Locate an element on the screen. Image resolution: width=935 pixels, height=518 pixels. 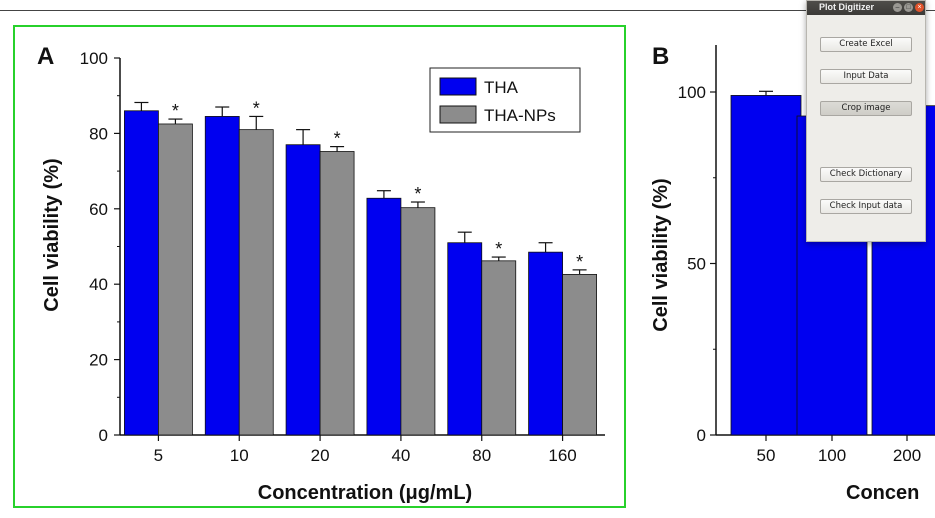
x-tick-label: 5 is located at coordinates (158, 455).